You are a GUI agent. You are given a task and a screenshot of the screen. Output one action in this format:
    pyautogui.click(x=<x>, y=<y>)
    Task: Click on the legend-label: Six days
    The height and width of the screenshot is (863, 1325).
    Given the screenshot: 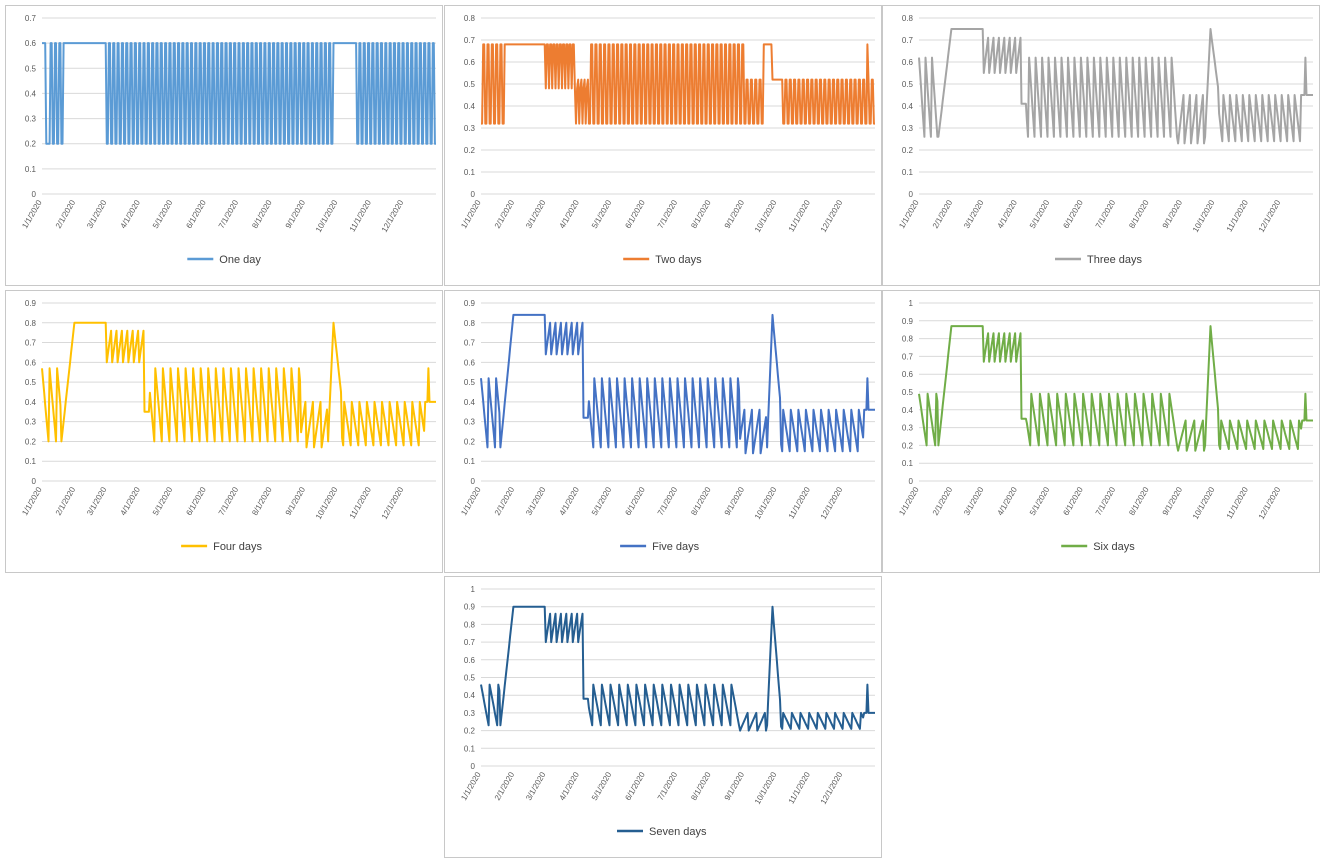 What is the action you would take?
    pyautogui.click(x=1114, y=547)
    